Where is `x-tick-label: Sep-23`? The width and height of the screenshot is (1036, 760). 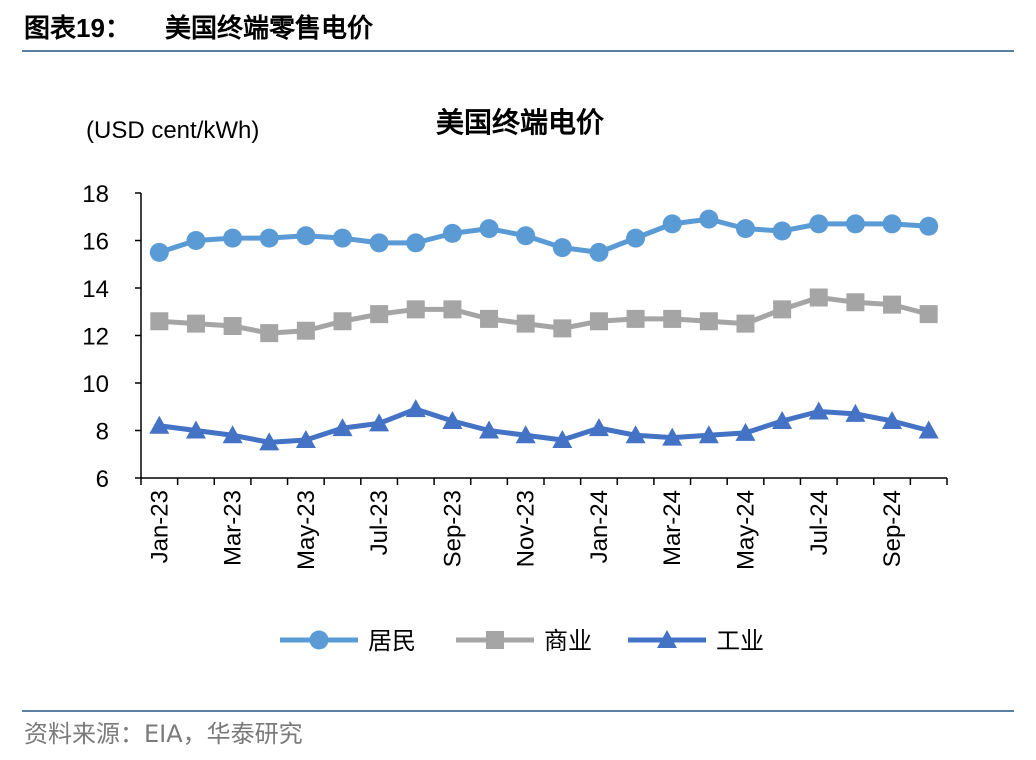
x-tick-label: Sep-23 is located at coordinates (452, 528).